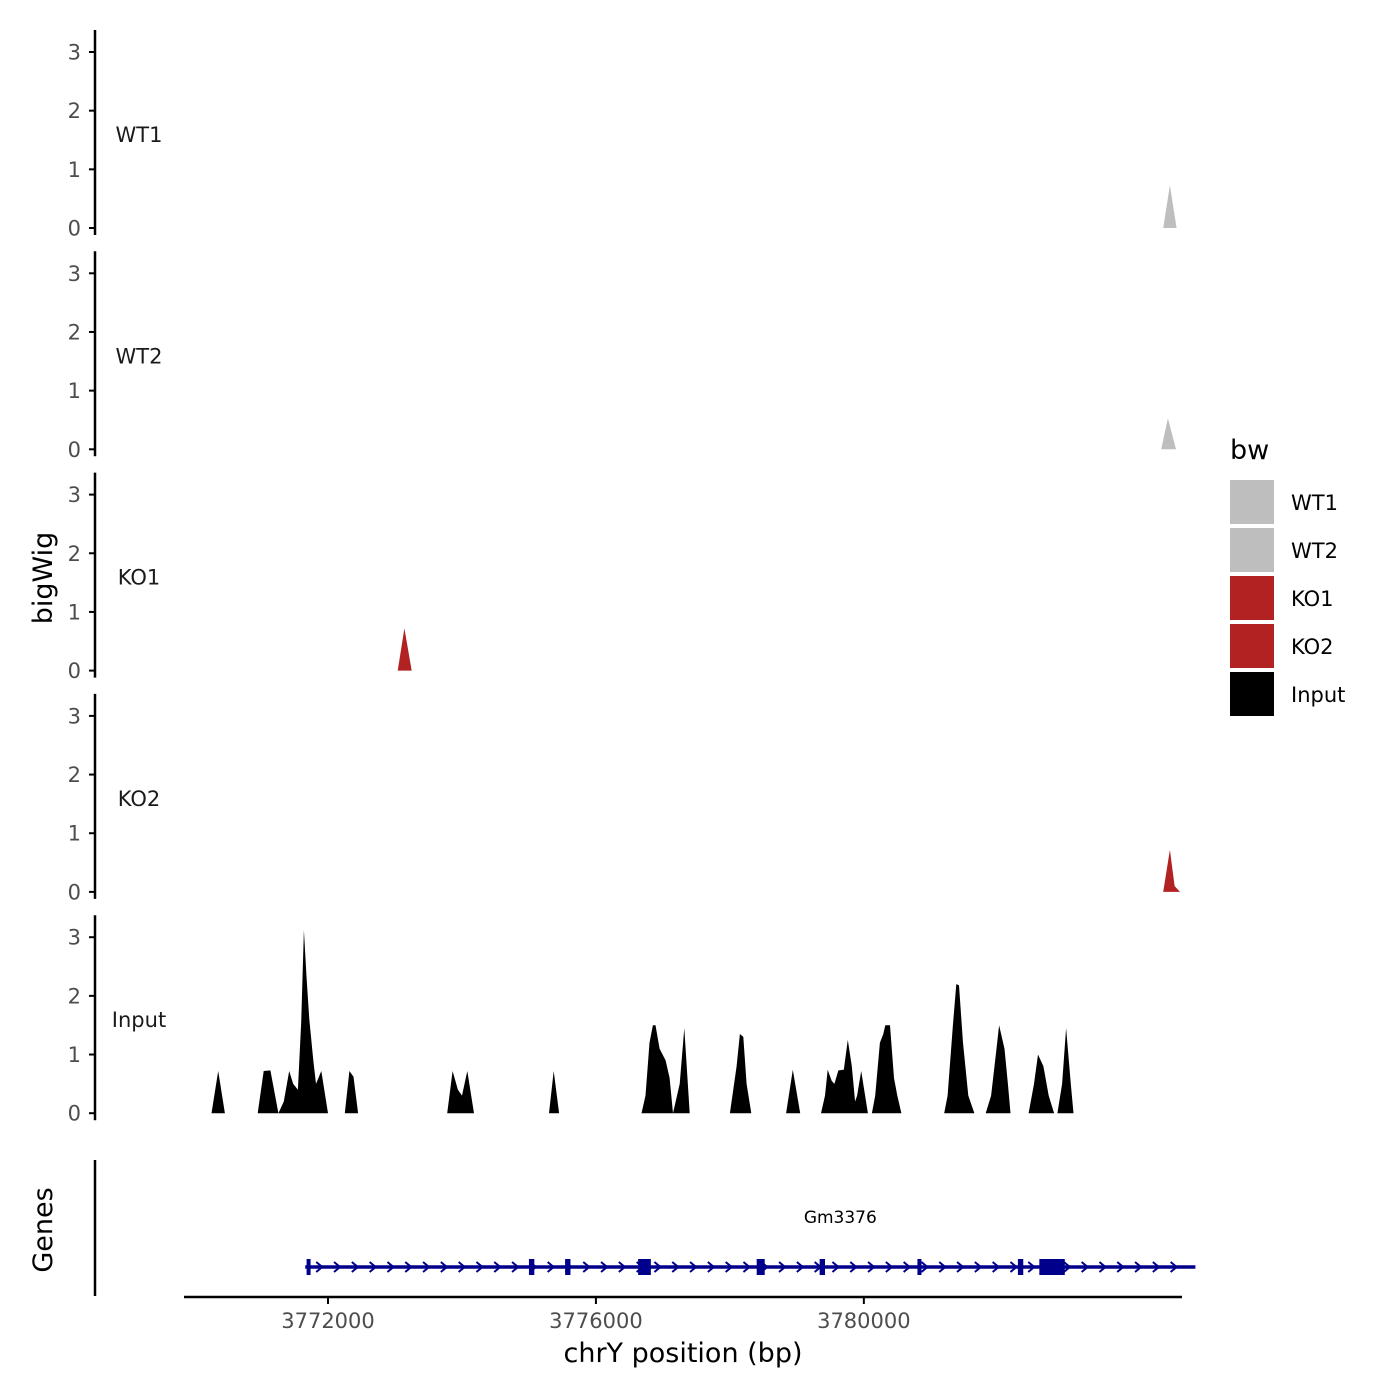 Image resolution: width=1400 pixels, height=1400 pixels. I want to click on legend: bw WT1 WT2 KO1 KO2 Input, so click(1287, 575).